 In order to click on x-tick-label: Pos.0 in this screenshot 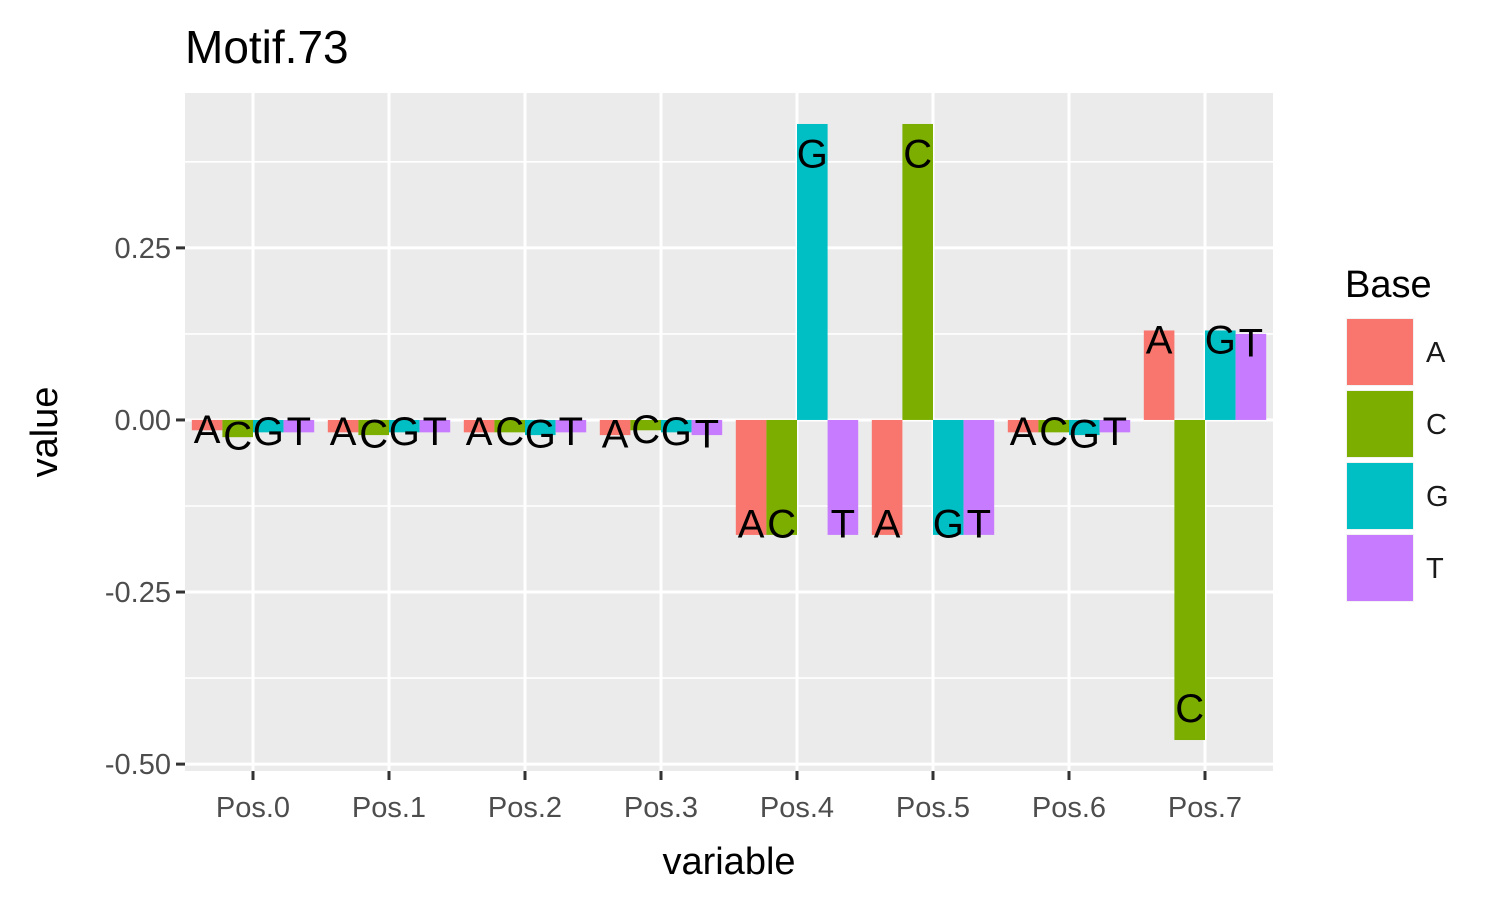, I will do `click(253, 808)`.